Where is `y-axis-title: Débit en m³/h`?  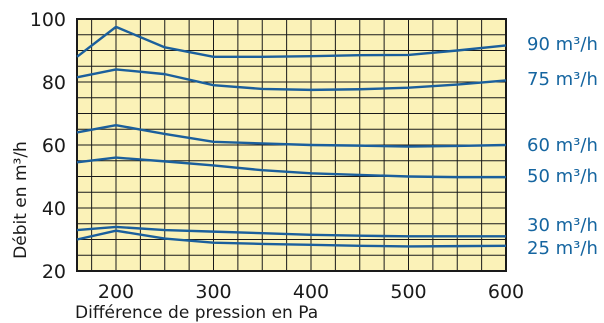
y-axis-title: Débit en m³/h is located at coordinates (21, 200).